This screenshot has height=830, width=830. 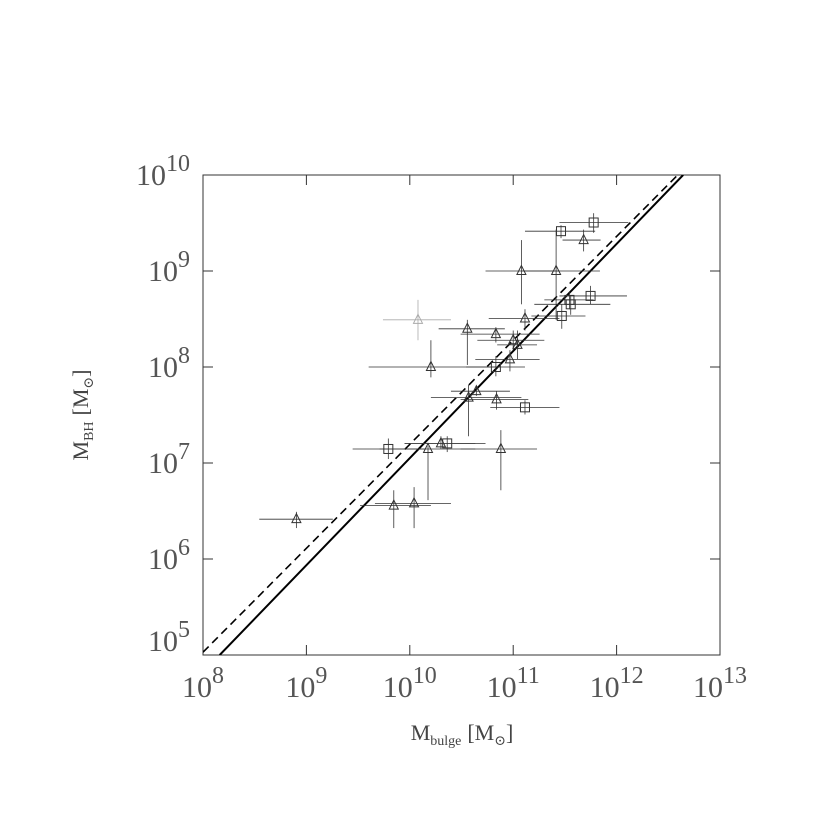 I want to click on x-tick-label: 10¹⁰, so click(x=410, y=683).